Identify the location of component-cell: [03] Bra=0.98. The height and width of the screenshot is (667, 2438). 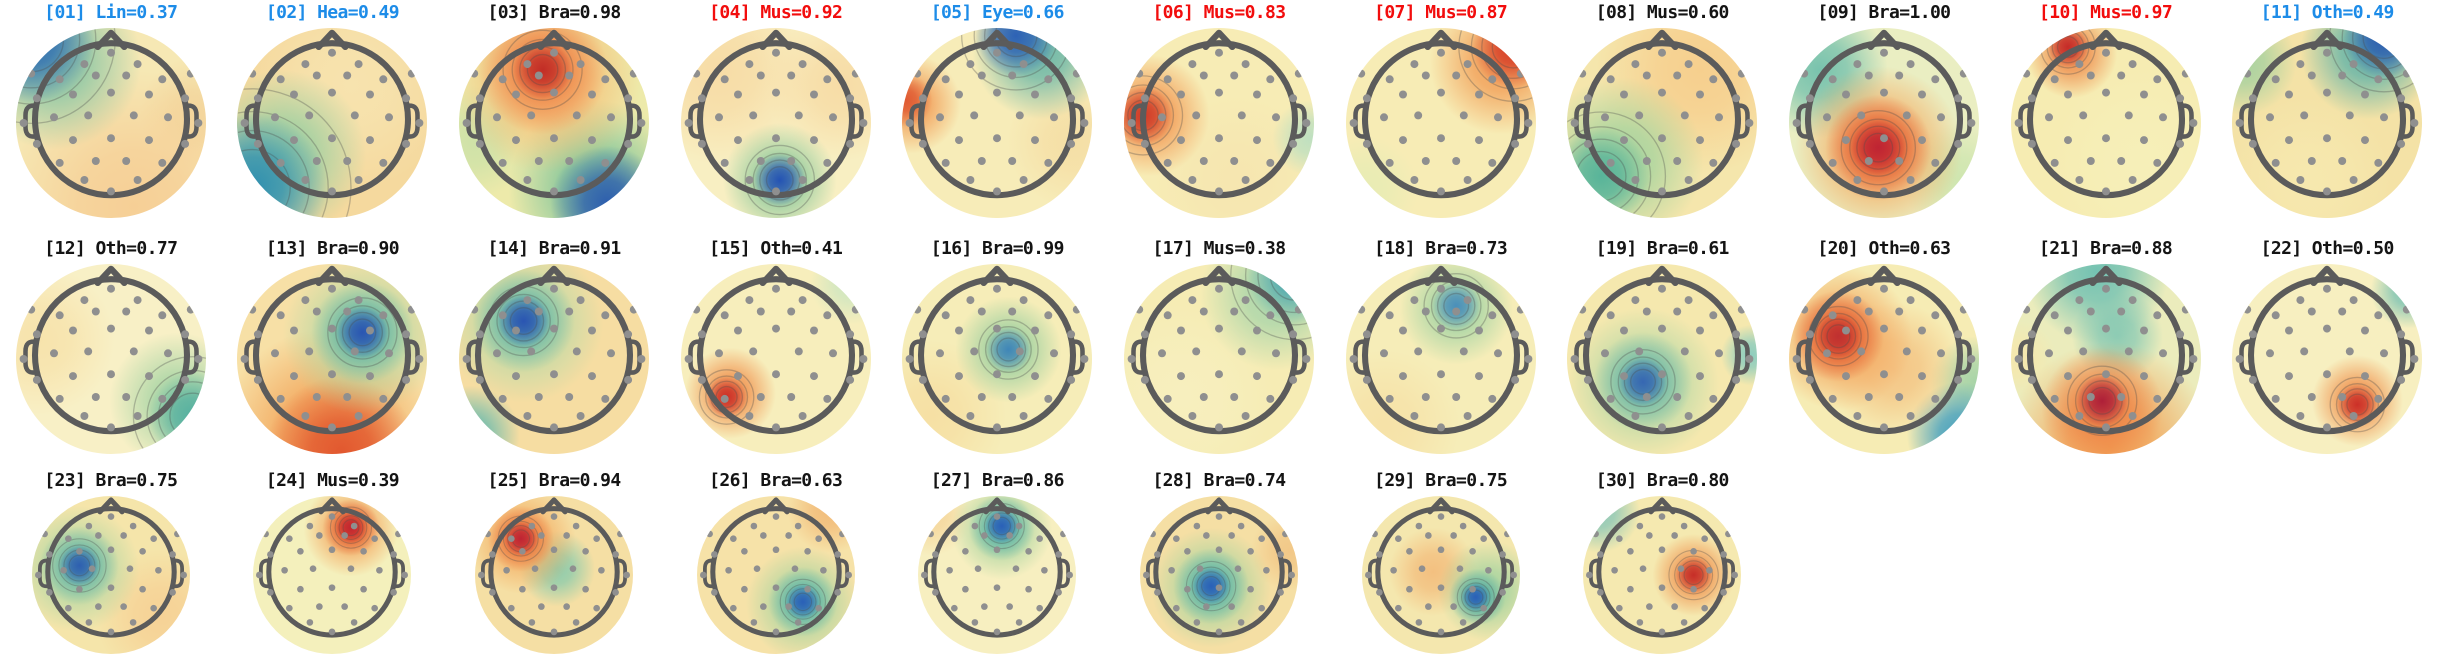
(554, 118).